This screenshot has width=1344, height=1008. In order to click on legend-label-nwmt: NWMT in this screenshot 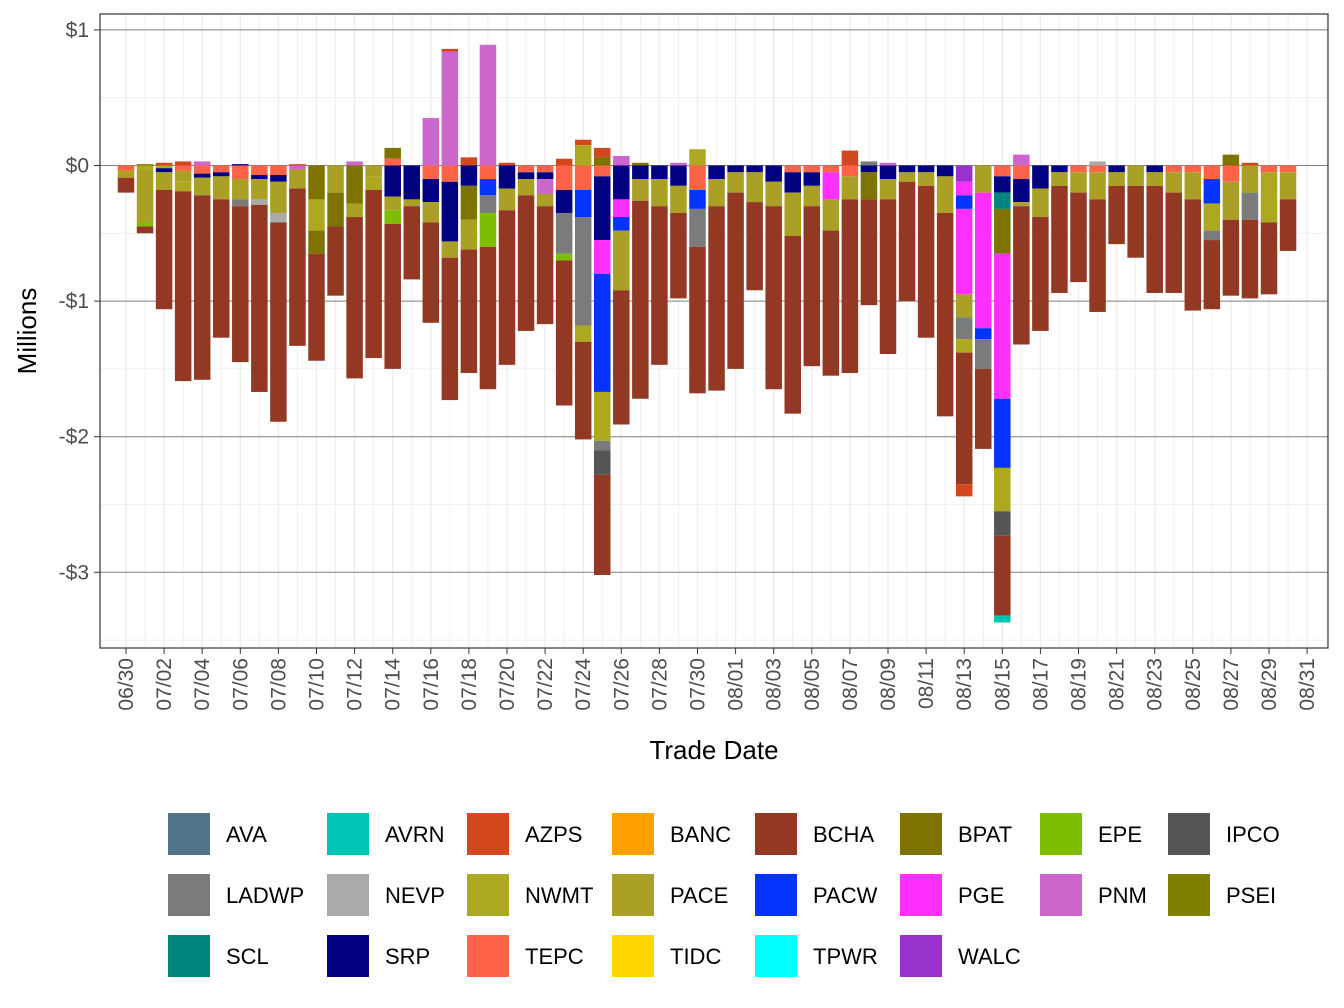, I will do `click(559, 895)`.